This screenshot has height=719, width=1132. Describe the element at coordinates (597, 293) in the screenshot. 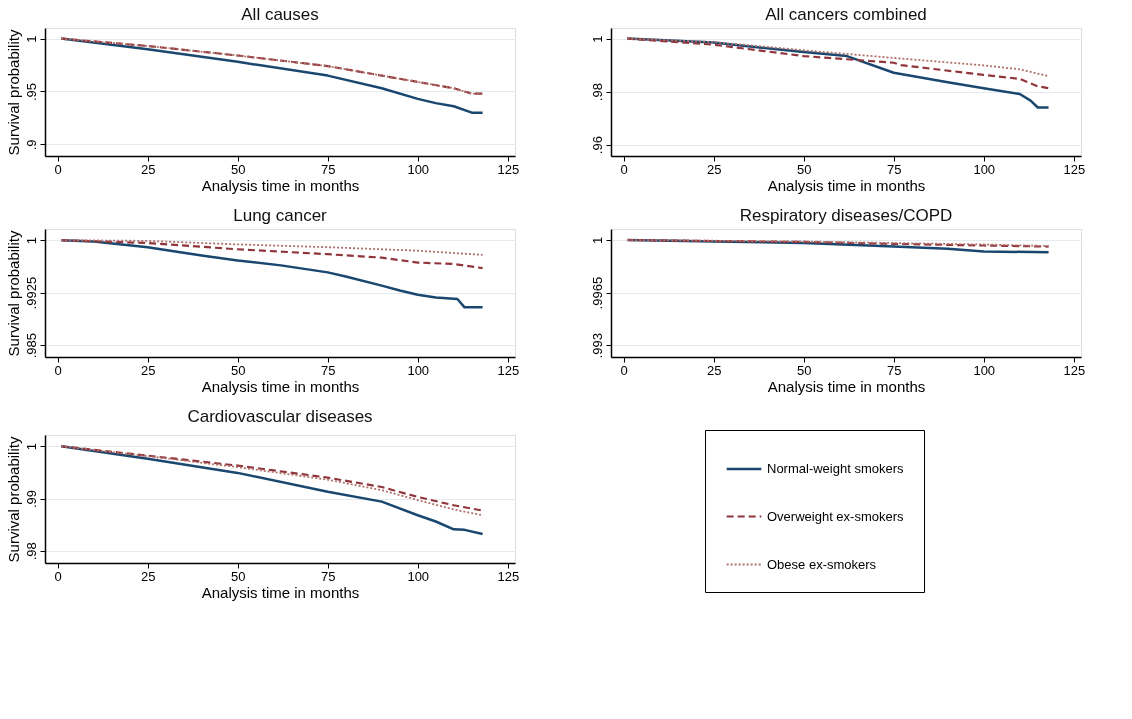

I see `y-tick-label: .9965` at that location.